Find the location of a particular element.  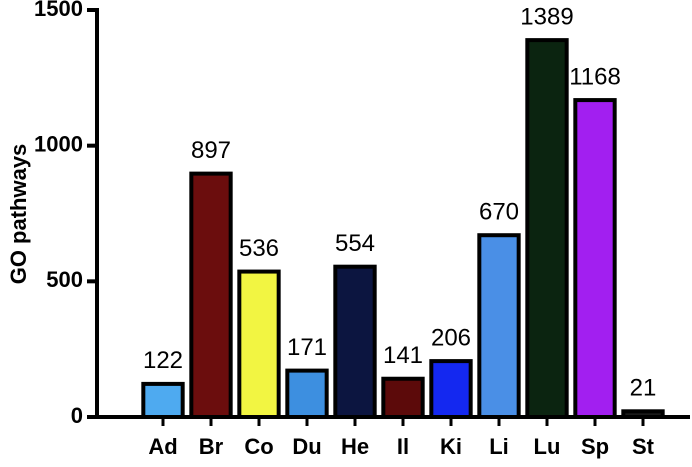

x-tick-label: Du is located at coordinates (306, 446).